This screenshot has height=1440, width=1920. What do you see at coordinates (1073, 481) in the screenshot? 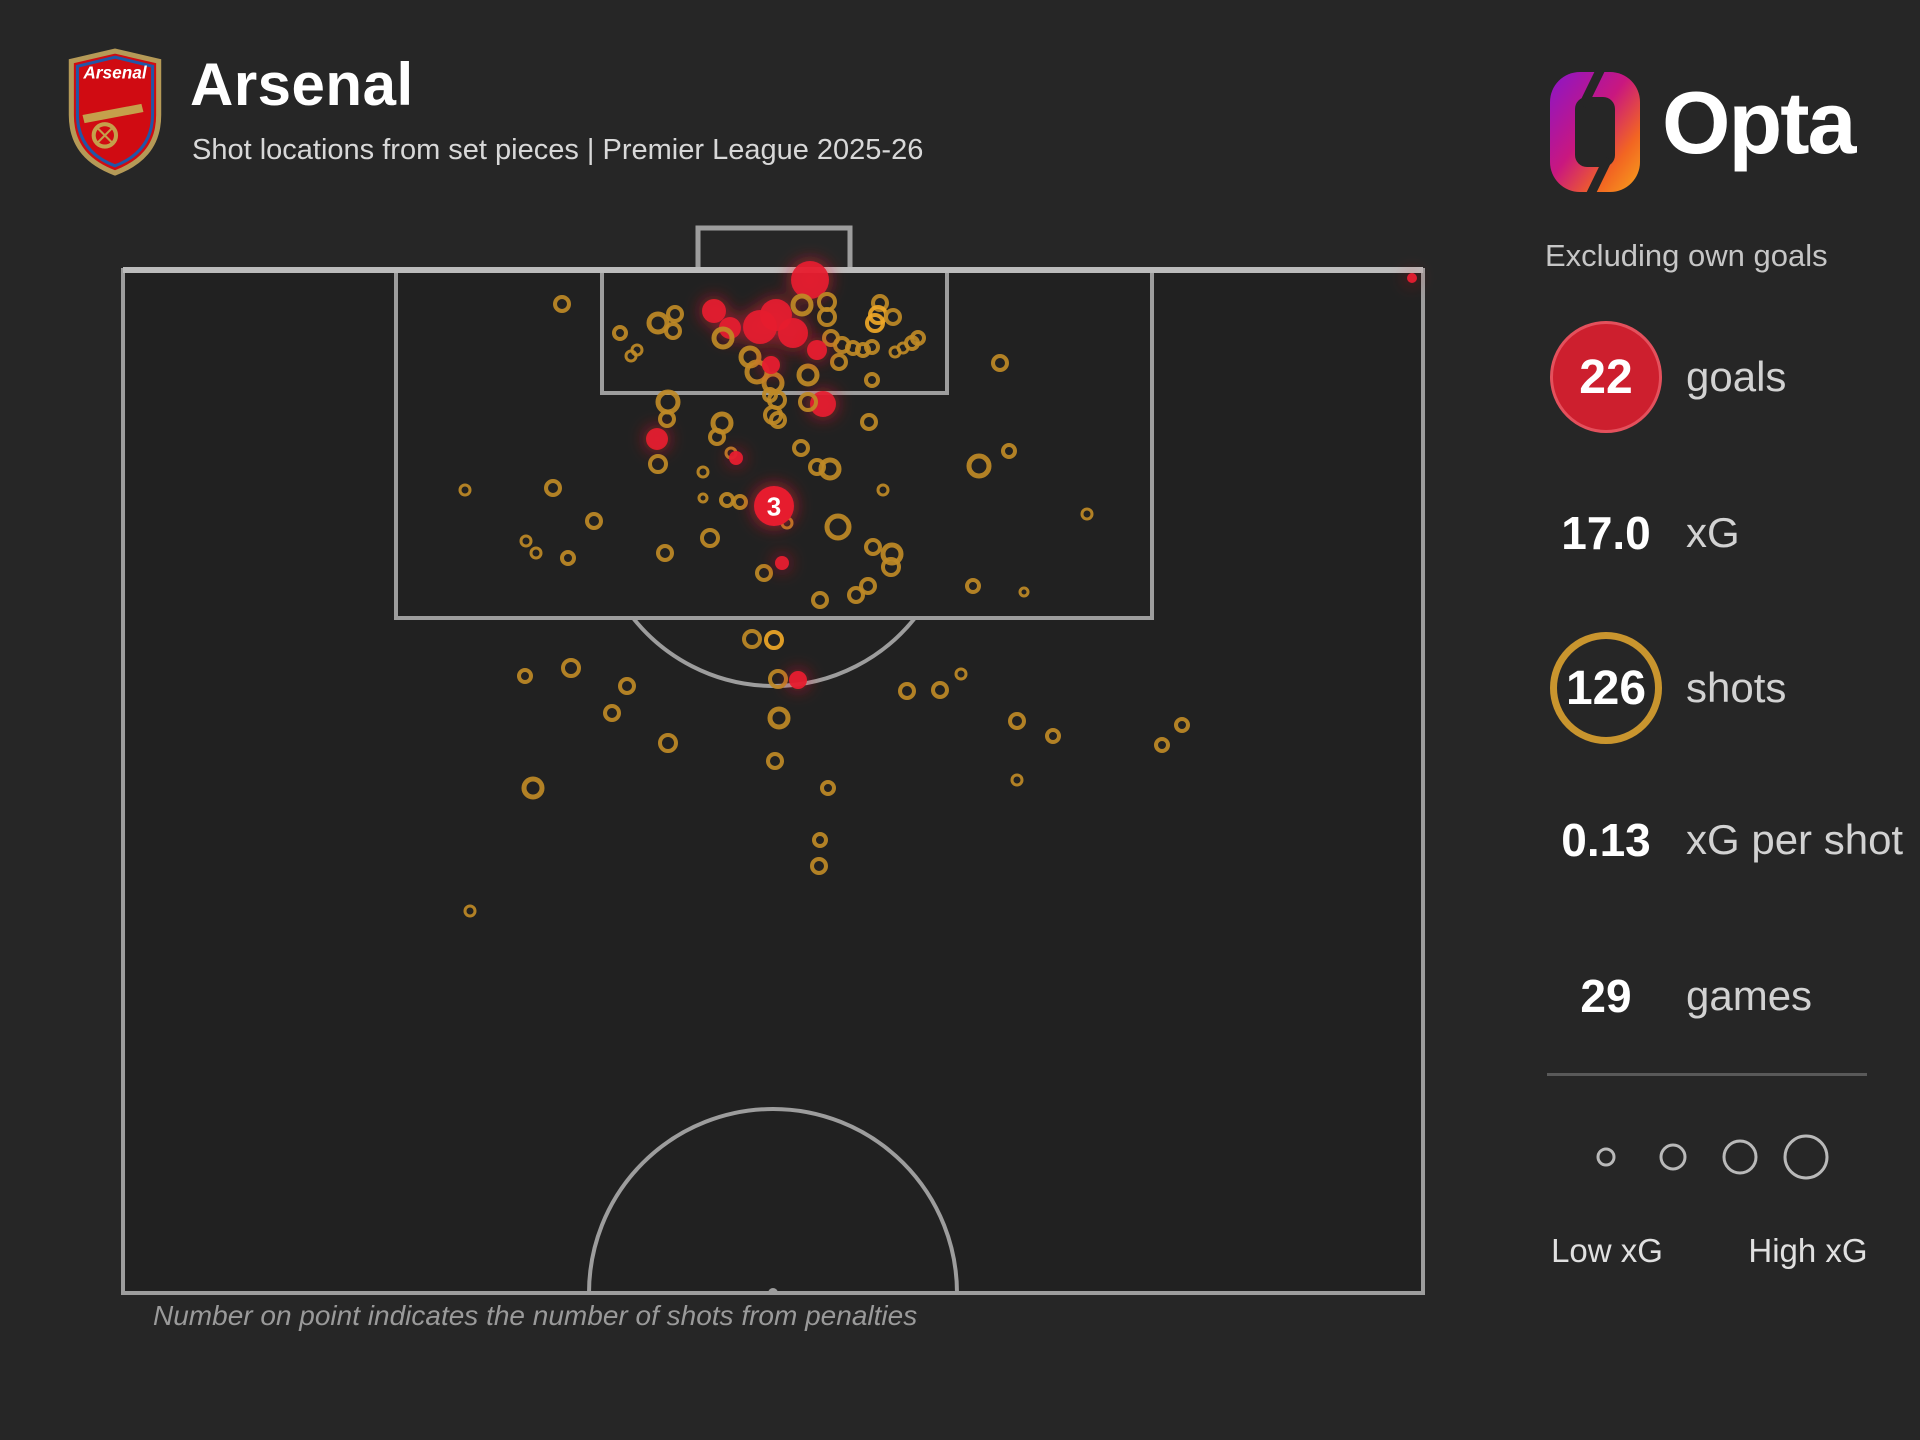
I see `goal-dots-small` at bounding box center [1073, 481].